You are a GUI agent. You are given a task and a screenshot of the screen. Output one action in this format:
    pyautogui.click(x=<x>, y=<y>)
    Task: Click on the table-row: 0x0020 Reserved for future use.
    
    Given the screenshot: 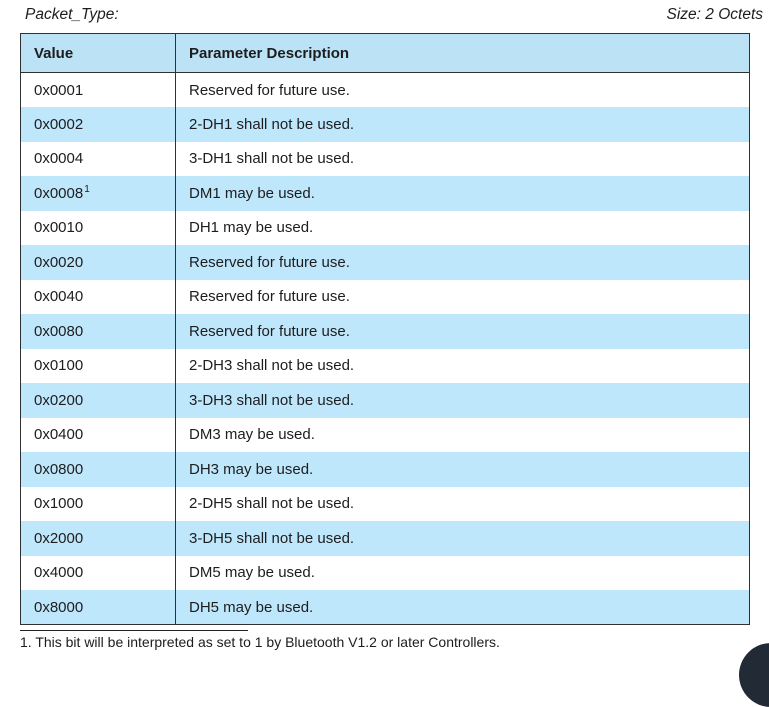 What is the action you would take?
    pyautogui.click(x=385, y=262)
    